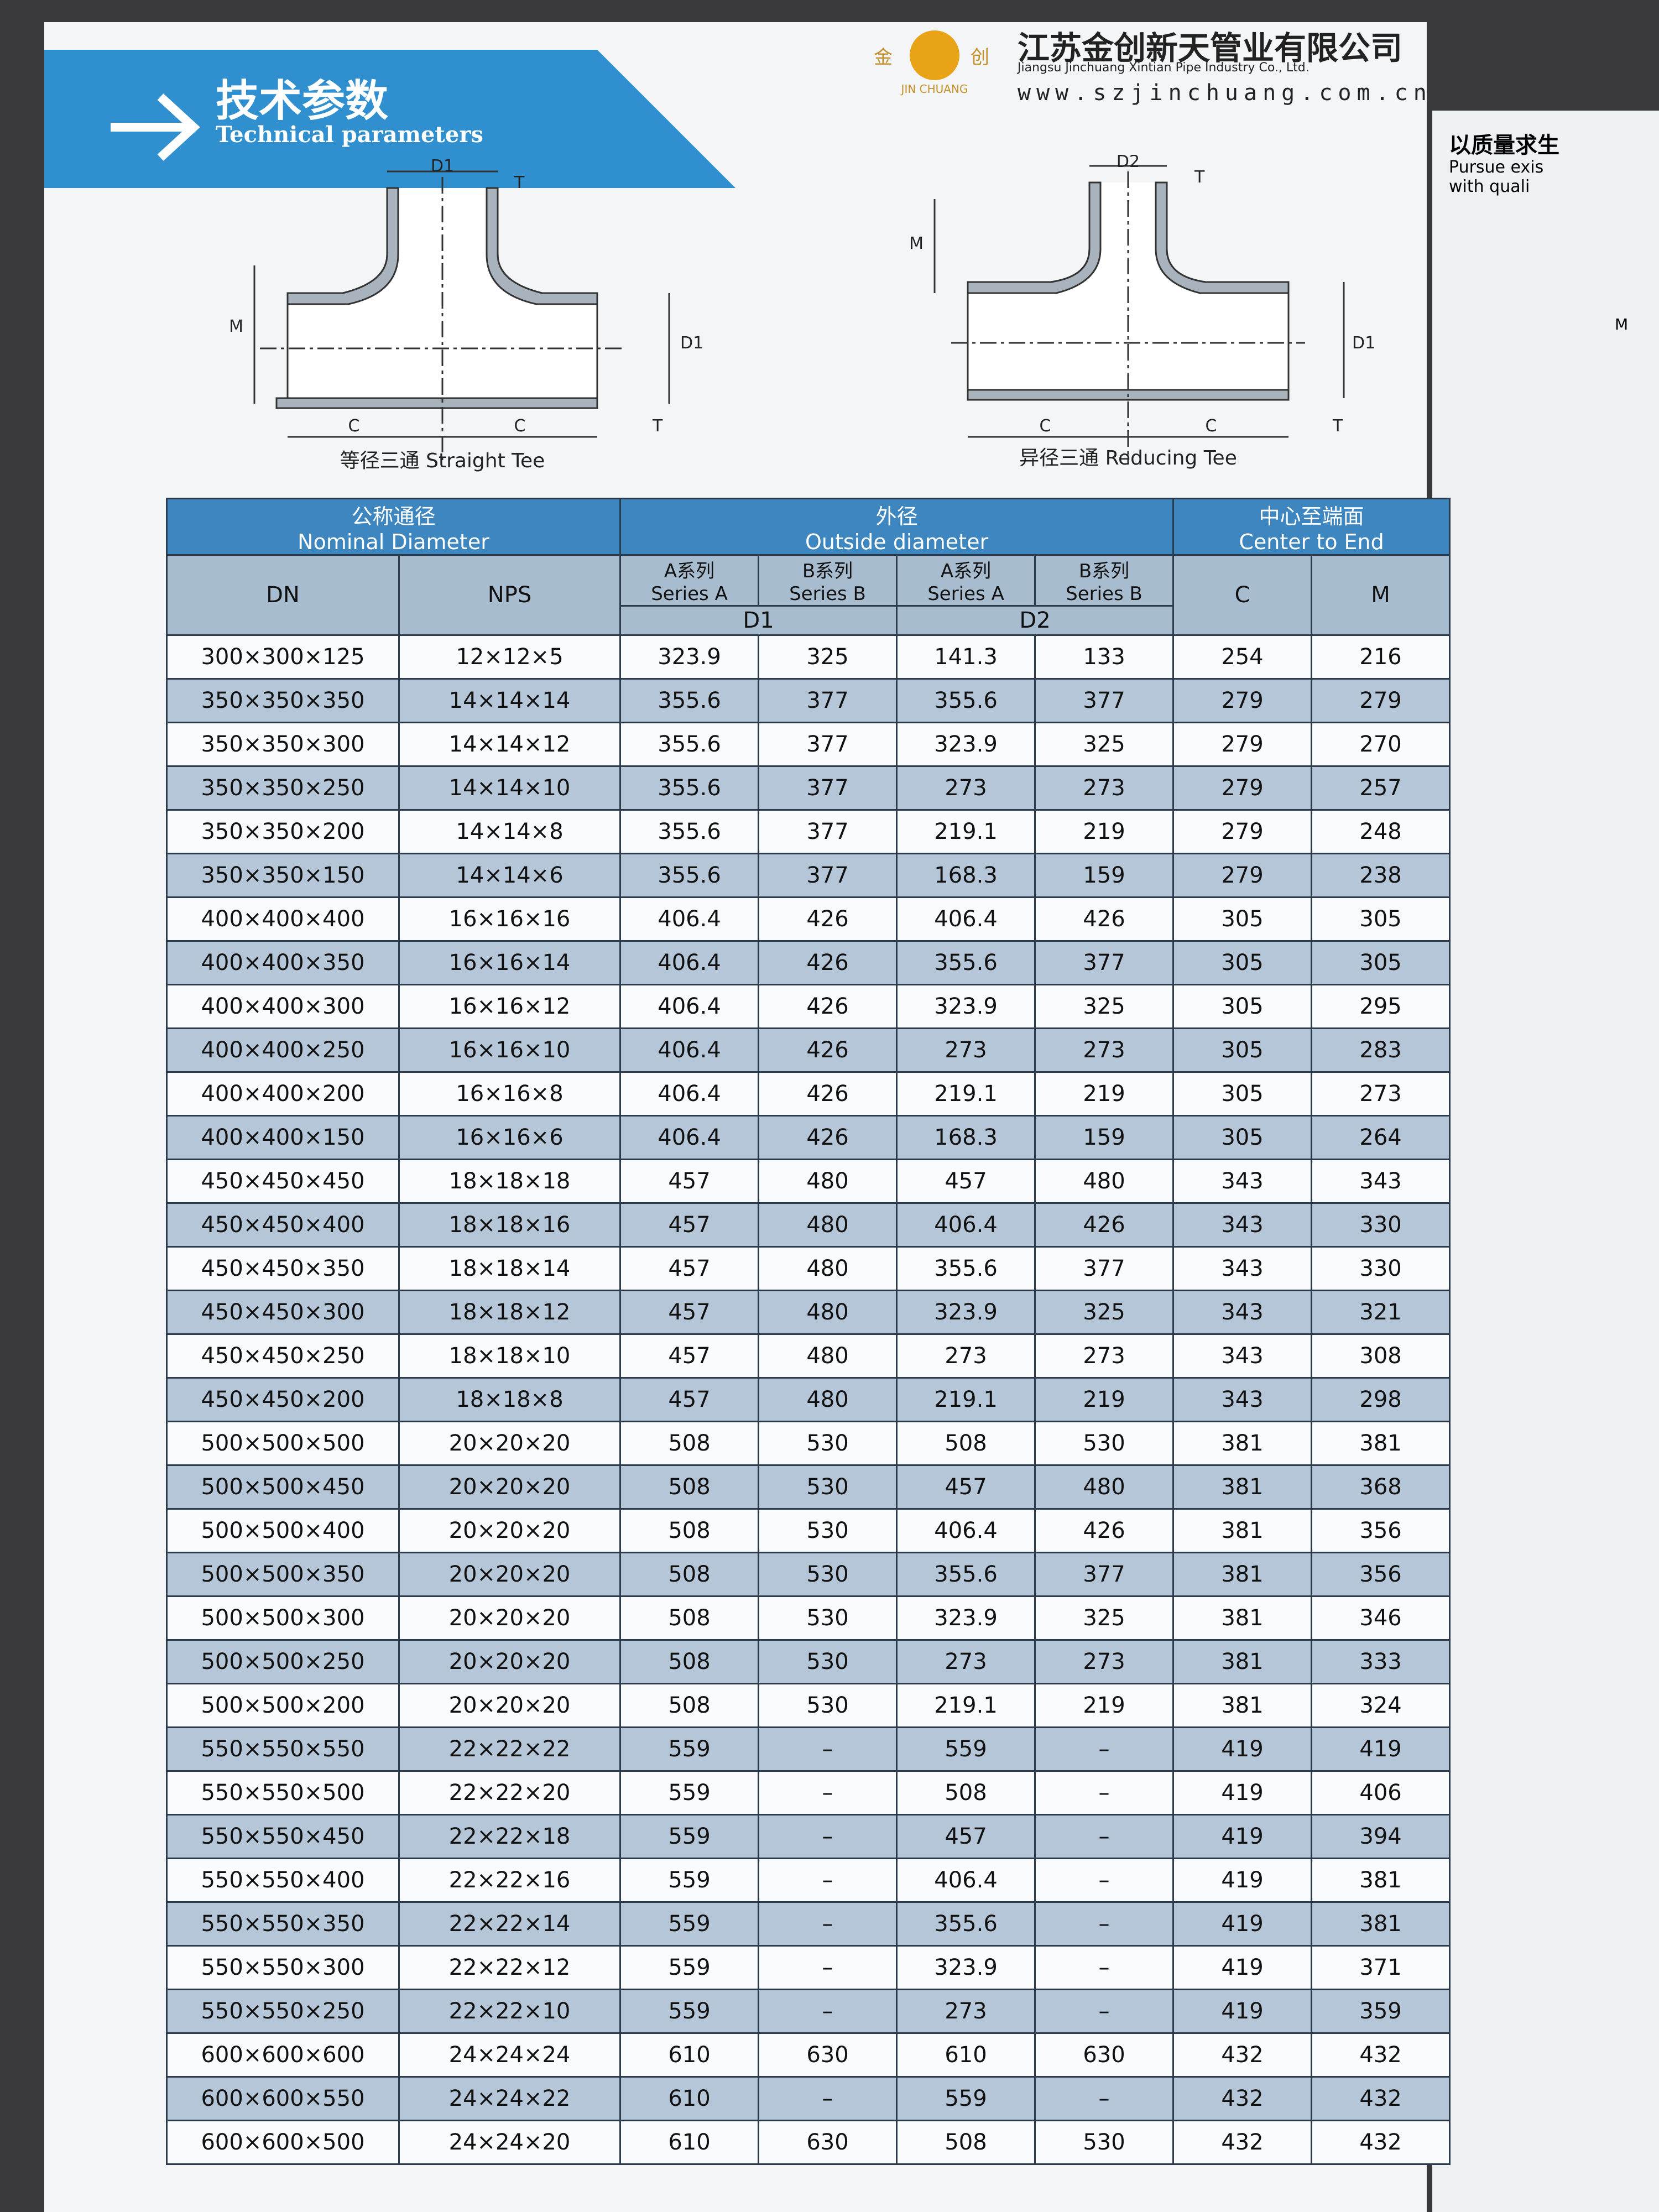 This screenshot has height=2212, width=1659. Describe the element at coordinates (1381, 1662) in the screenshot. I see `table-cell: 333` at that location.